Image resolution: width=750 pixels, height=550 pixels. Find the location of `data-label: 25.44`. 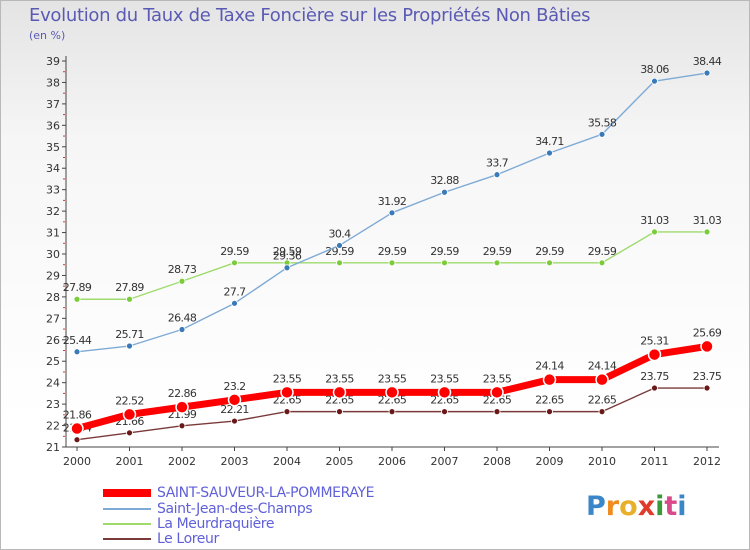

data-label: 25.44 is located at coordinates (77, 340).